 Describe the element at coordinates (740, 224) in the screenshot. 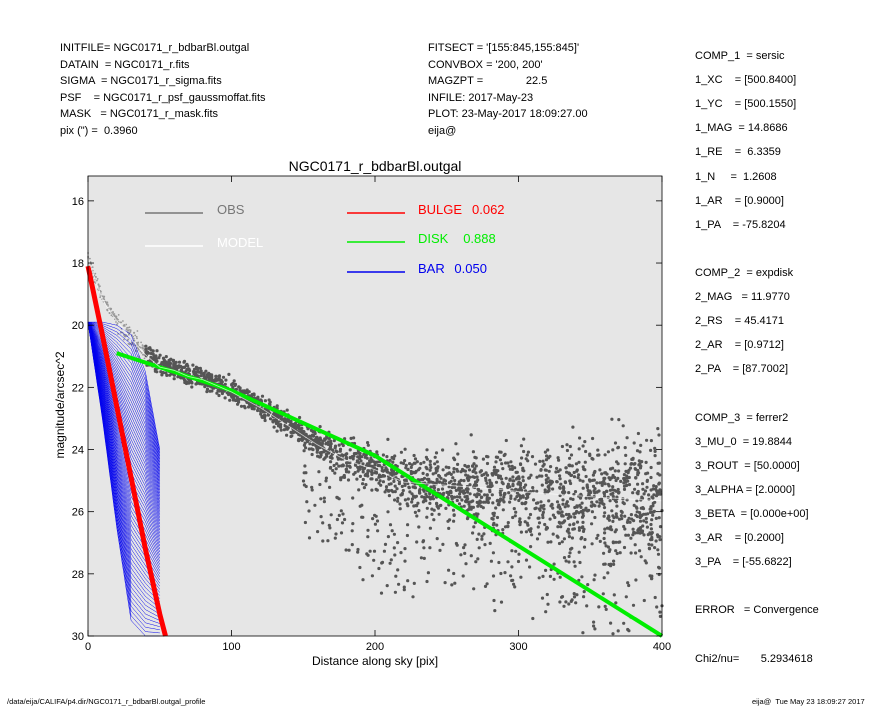

I see `param-line: 1_PA = -75.8204` at that location.